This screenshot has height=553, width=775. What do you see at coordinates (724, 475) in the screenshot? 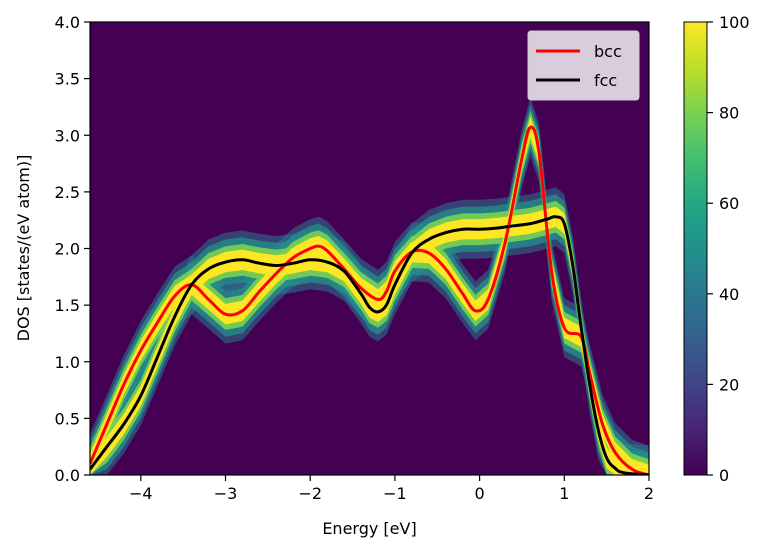
I see `colorbar-tick-label: 0` at bounding box center [724, 475].